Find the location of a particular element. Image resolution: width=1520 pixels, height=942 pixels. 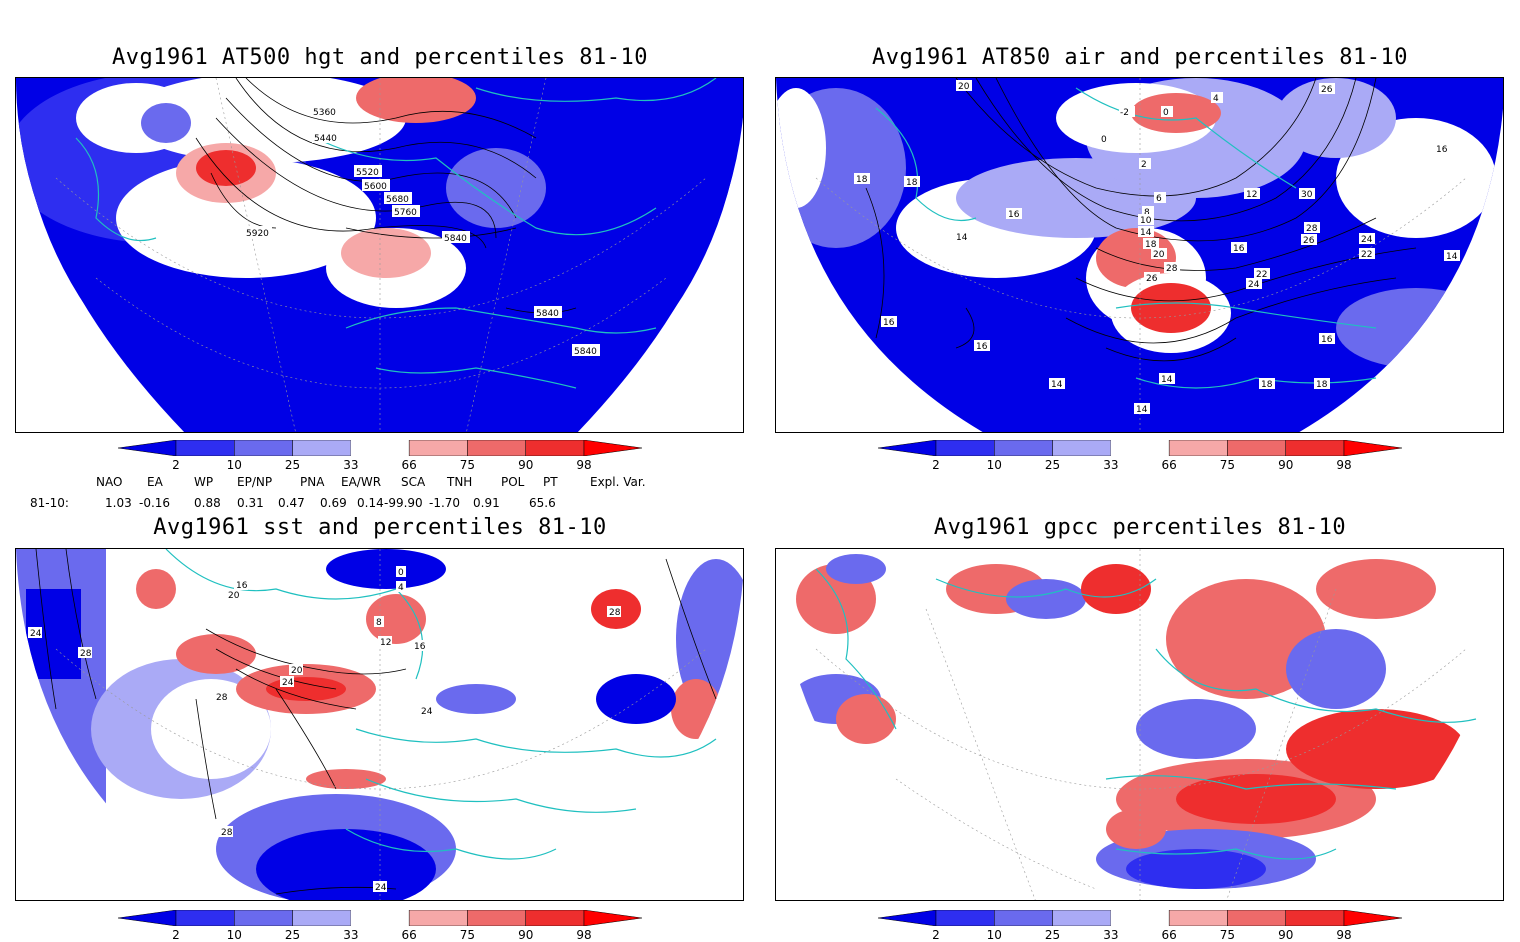

index-header: WP is located at coordinates (204, 482).